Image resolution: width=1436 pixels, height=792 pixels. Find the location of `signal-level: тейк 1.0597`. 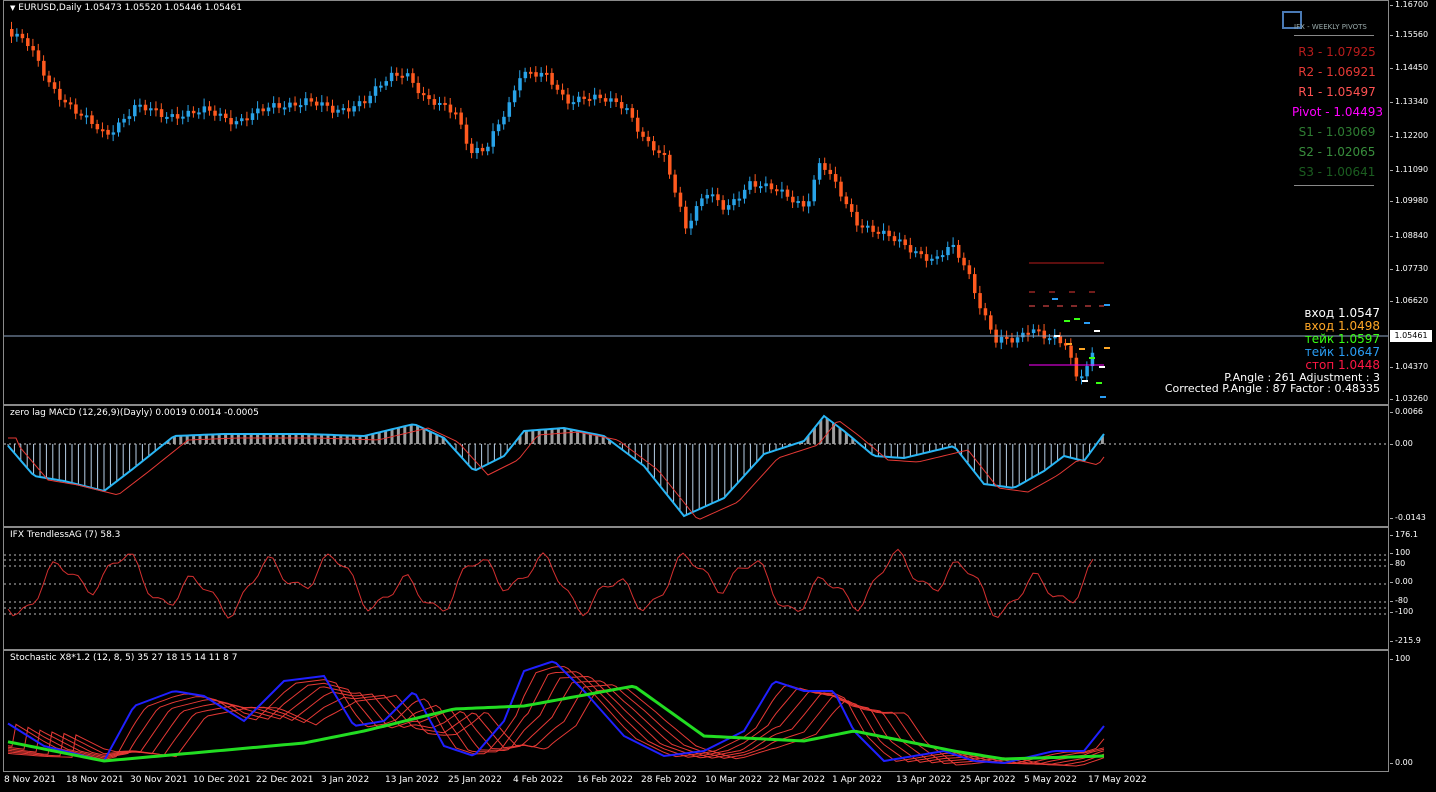

signal-level: тейк 1.0597 is located at coordinates (1342, 339).